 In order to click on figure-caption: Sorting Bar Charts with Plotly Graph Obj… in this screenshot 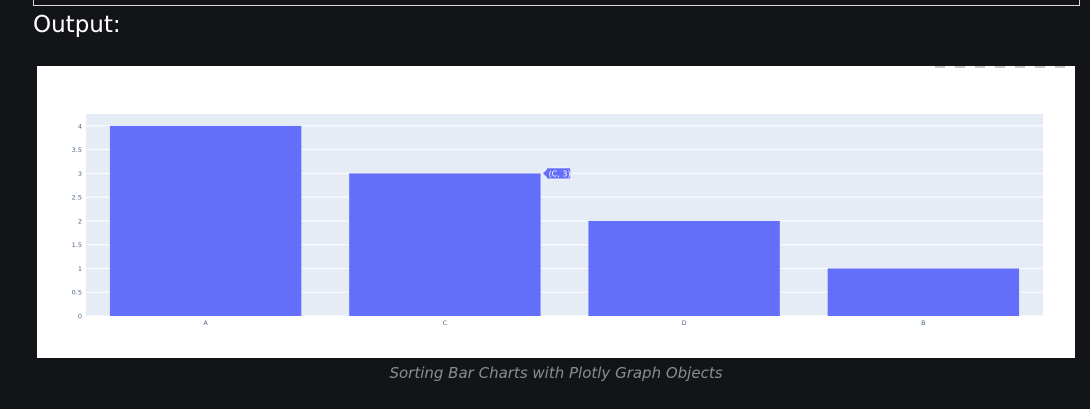, I will do `click(556, 373)`.